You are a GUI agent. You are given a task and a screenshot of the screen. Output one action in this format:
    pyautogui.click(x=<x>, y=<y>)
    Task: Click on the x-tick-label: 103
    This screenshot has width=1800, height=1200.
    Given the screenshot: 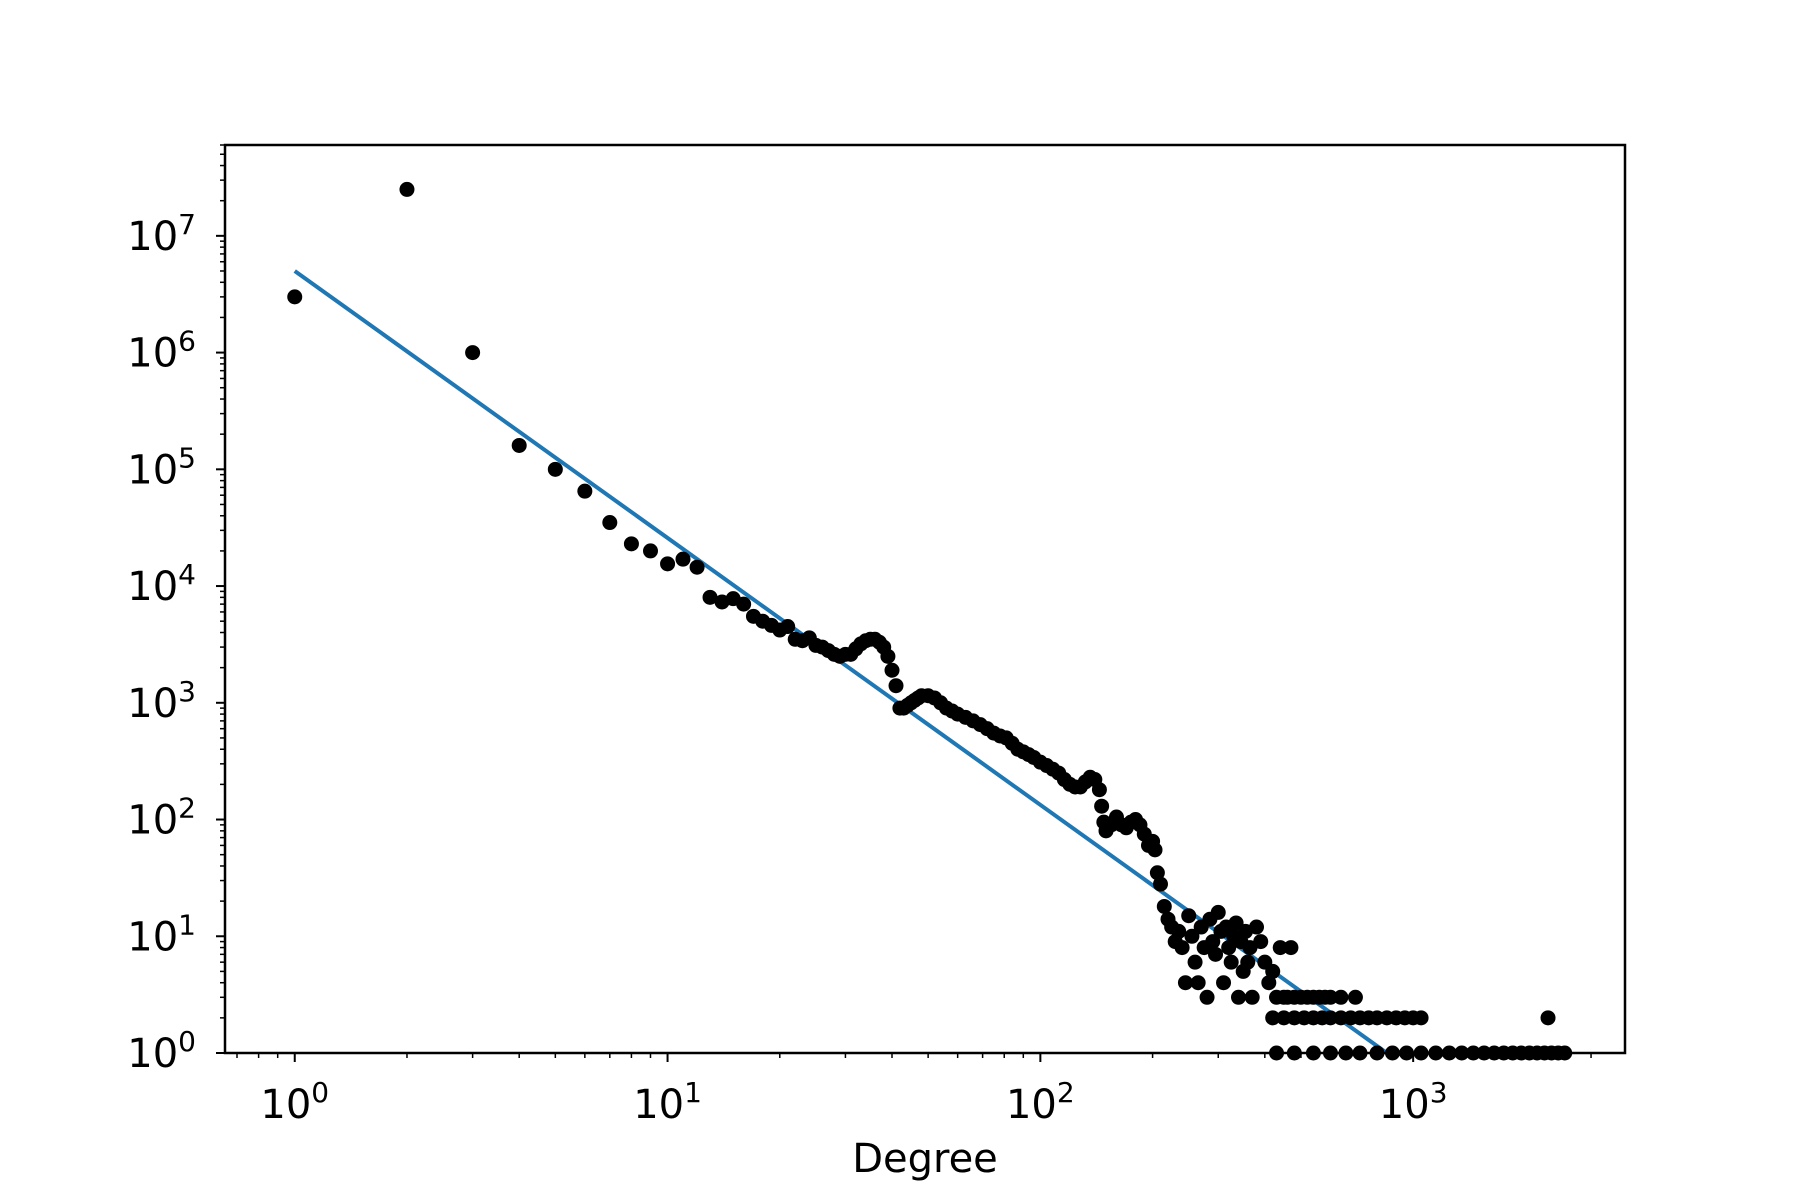 What is the action you would take?
    pyautogui.click(x=1413, y=1102)
    